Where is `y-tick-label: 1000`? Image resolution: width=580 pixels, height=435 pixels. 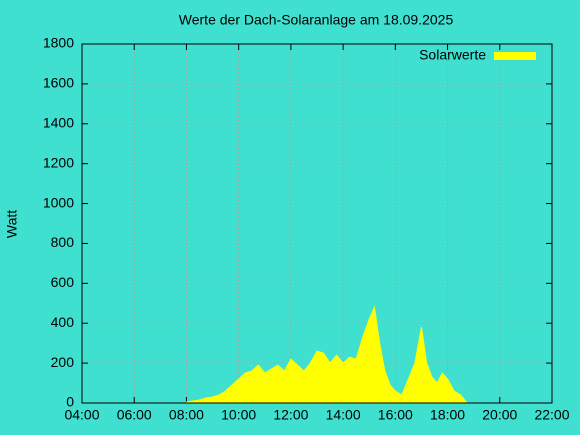 y-tick-label: 1000 is located at coordinates (58, 202).